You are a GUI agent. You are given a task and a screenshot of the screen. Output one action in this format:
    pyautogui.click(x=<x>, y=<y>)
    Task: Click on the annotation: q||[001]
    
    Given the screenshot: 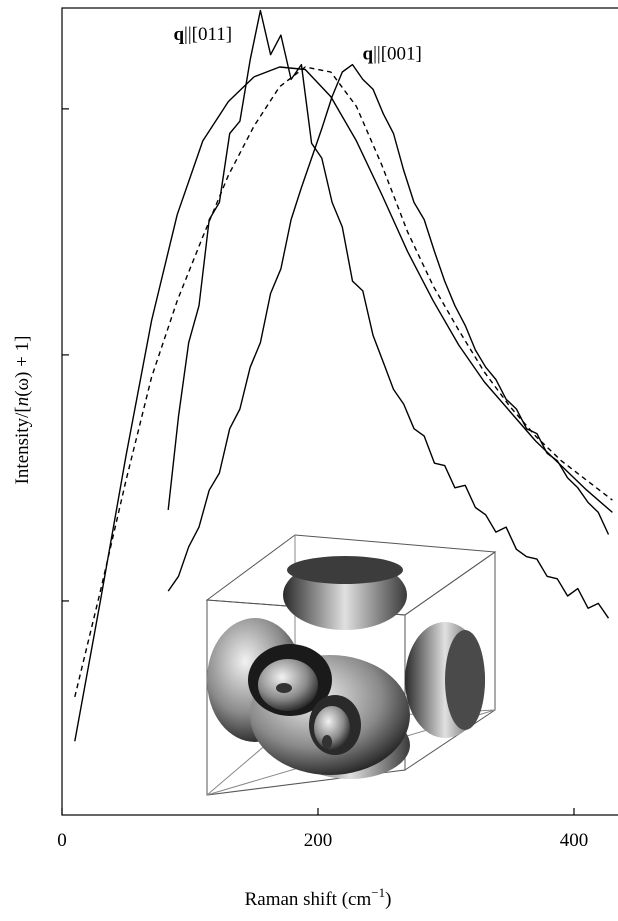 What is the action you would take?
    pyautogui.click(x=392, y=54)
    